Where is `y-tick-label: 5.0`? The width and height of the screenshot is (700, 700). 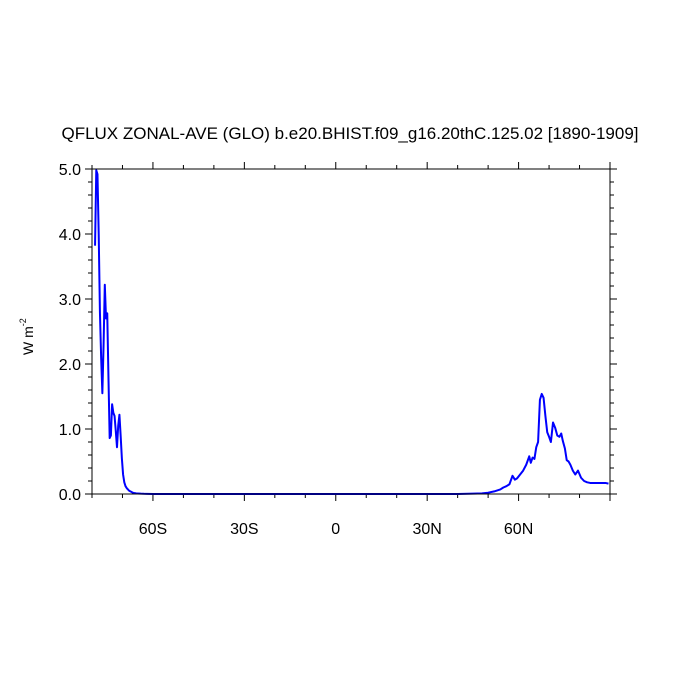 y-tick-label: 5.0 is located at coordinates (70, 170).